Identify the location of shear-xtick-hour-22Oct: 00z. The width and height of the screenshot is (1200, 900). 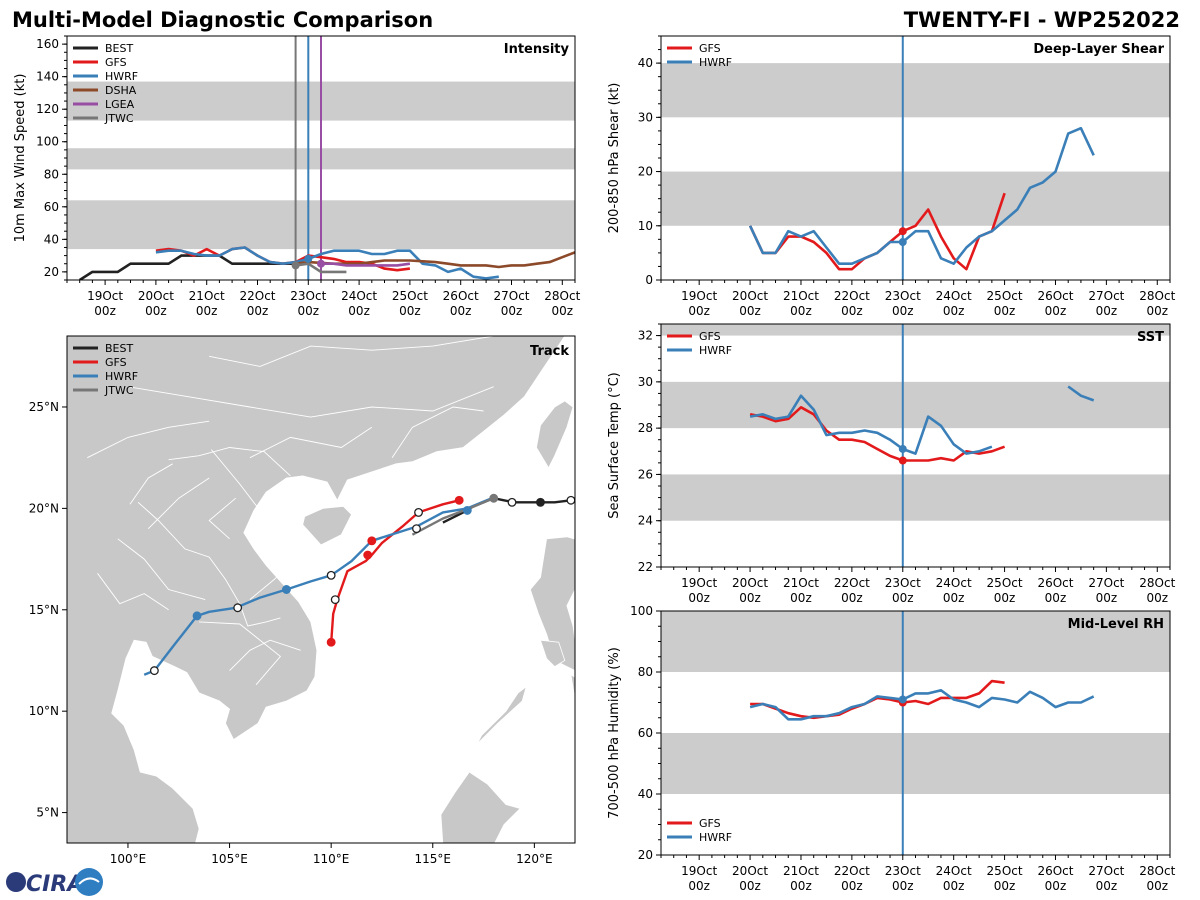
(852, 311).